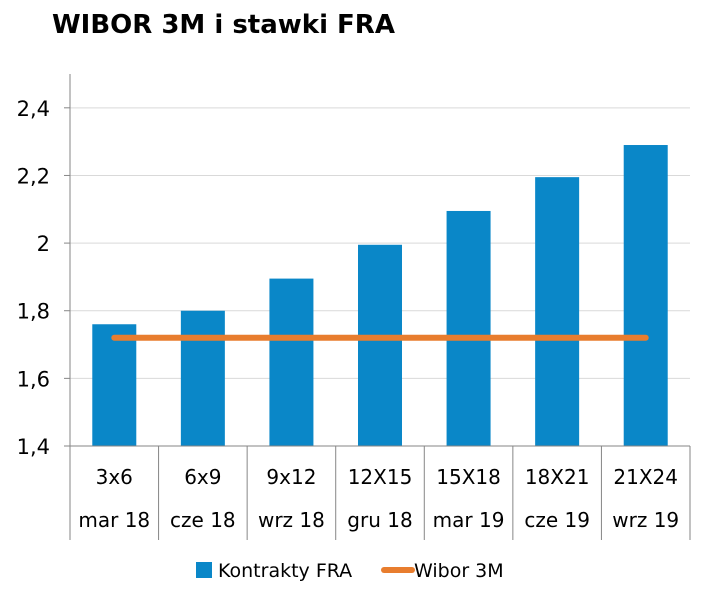 This screenshot has height=591, width=702. What do you see at coordinates (469, 520) in the screenshot?
I see `category-sublabel: mar 19` at bounding box center [469, 520].